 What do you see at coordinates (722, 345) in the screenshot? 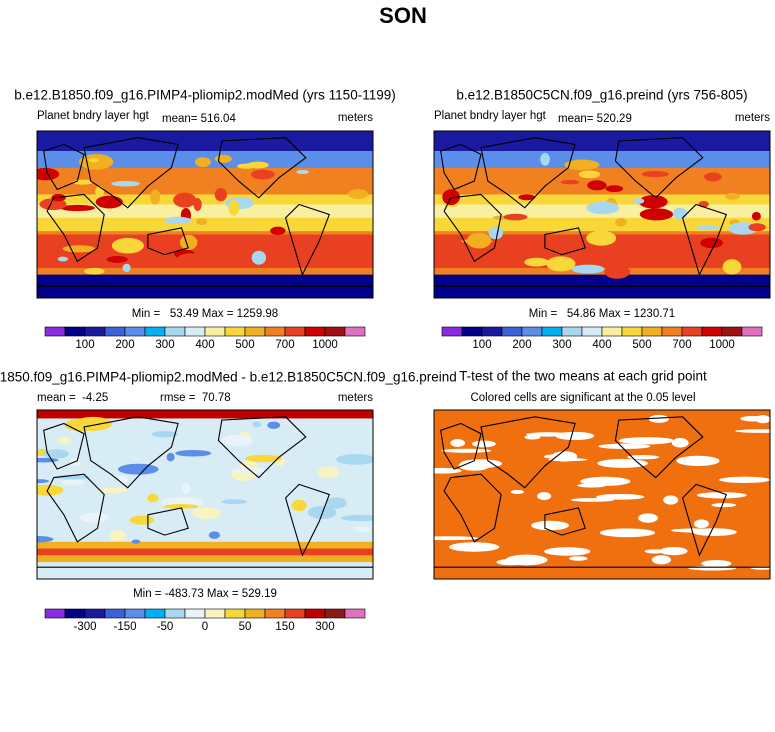
I see `colorbar-label: 1000` at bounding box center [722, 345].